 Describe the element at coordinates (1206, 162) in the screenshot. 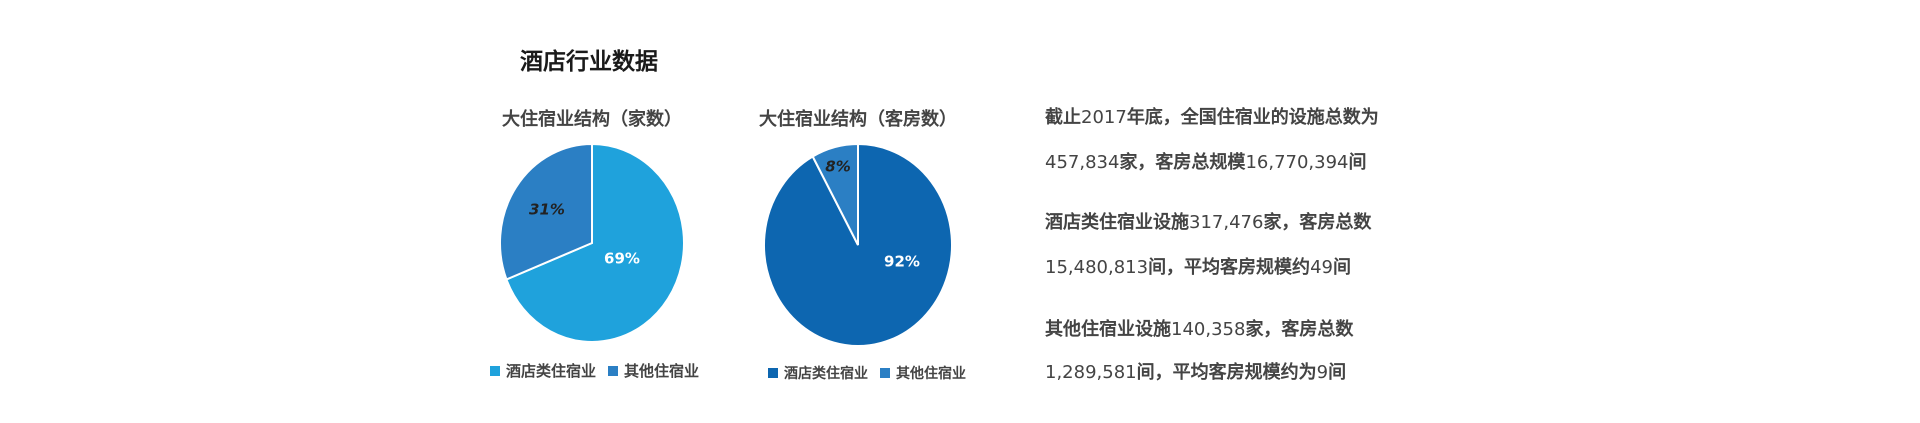

I see `summary-line: 457,834家，客房总规模16,770,394间` at that location.